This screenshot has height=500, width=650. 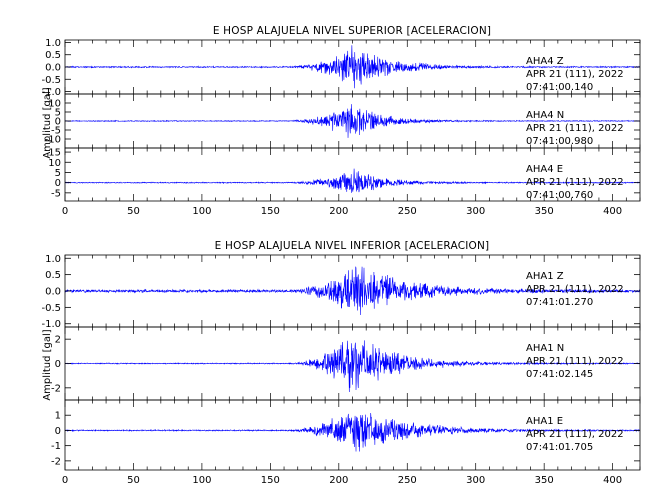 I want to click on station-label: AHA4 Z, so click(x=545, y=61).